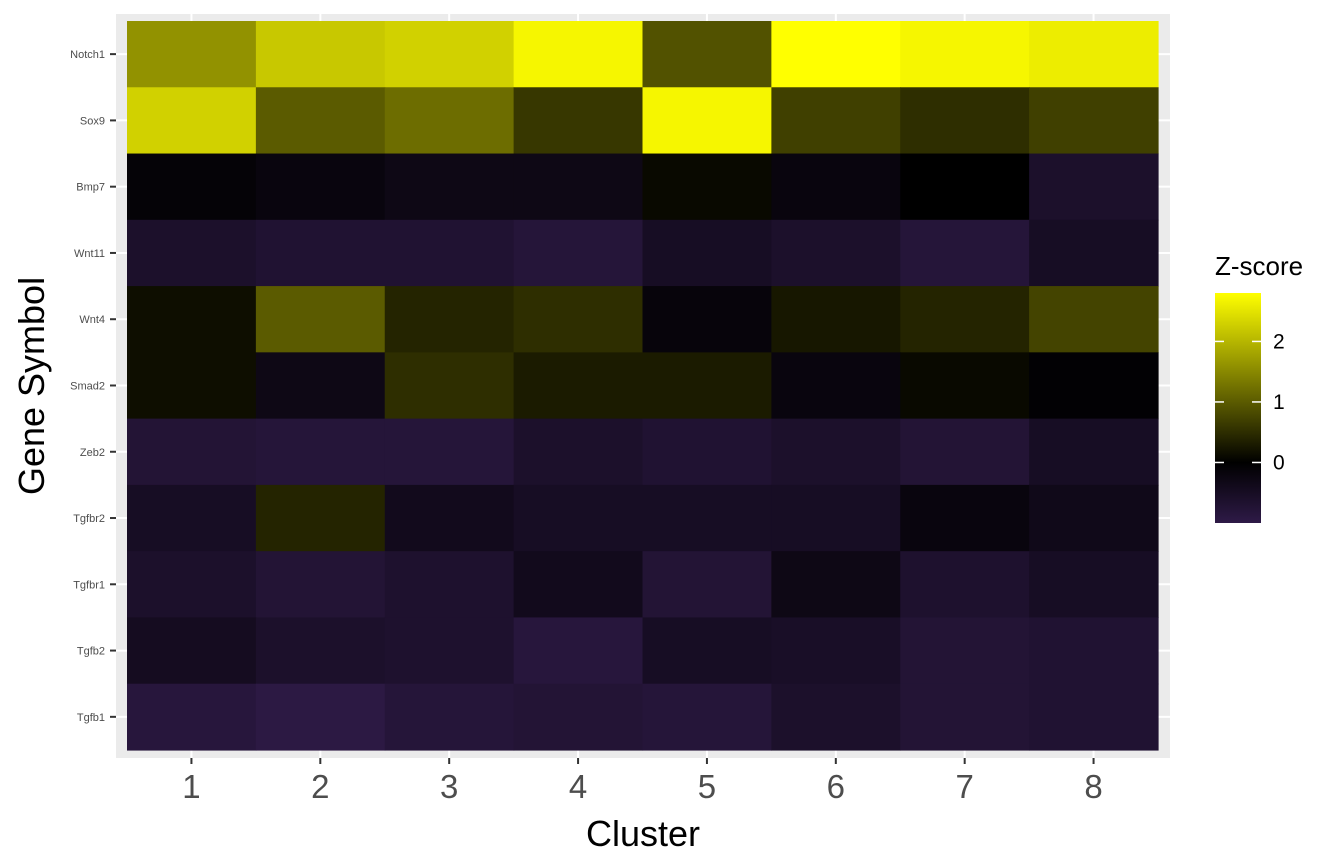  Describe the element at coordinates (87, 55) in the screenshot. I see `y-tick-label-notch1: Notch1` at that location.